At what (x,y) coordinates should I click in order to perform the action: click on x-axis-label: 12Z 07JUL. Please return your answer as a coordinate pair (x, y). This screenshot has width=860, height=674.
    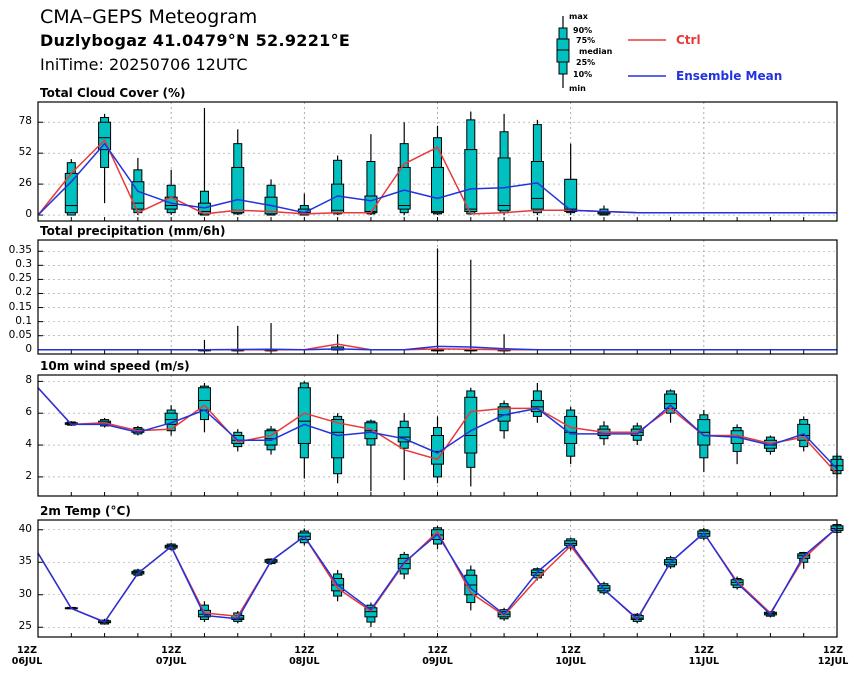
    Looking at the image, I should click on (171, 656).